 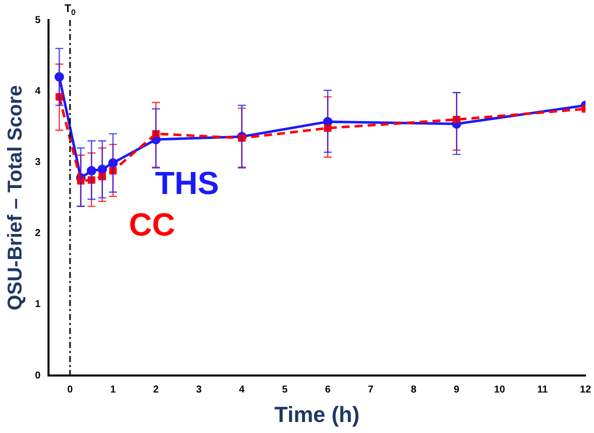 I want to click on x-tick-label: 0, so click(x=70, y=390).